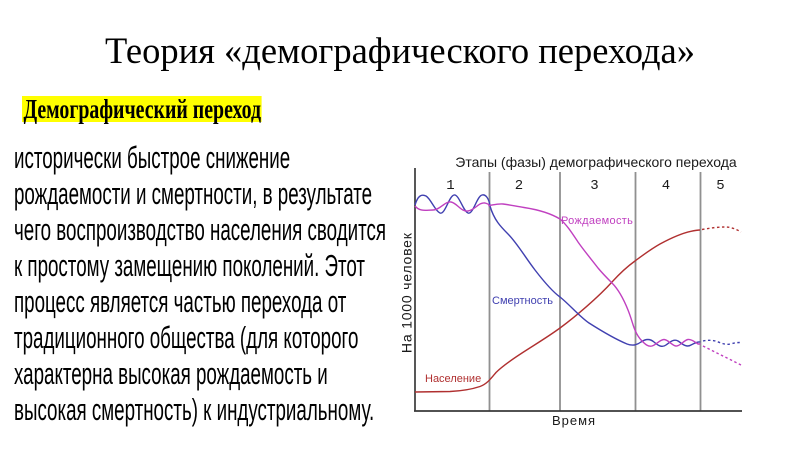 The width and height of the screenshot is (800, 450). Describe the element at coordinates (666, 186) in the screenshot. I see `svg-text: 4` at that location.